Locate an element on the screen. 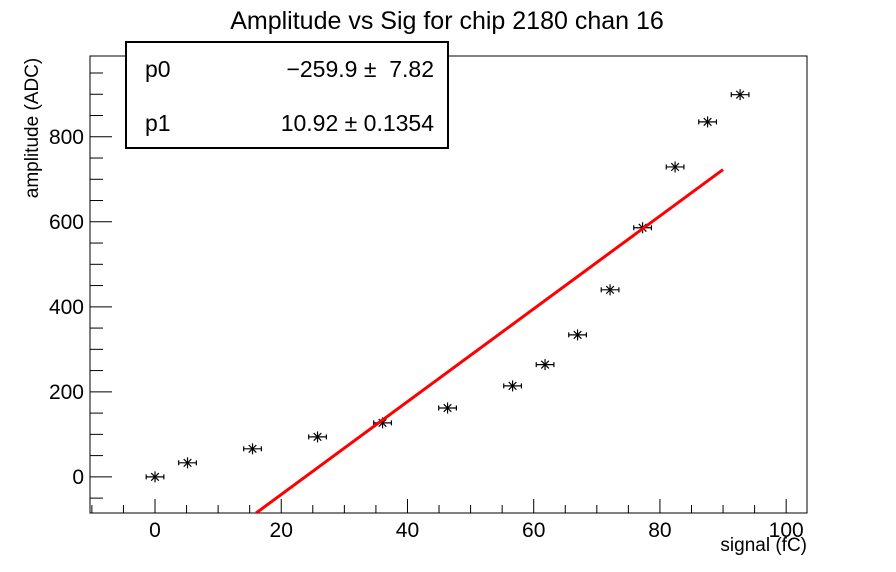 The width and height of the screenshot is (896, 572). x-tick-label: 40 is located at coordinates (407, 530).